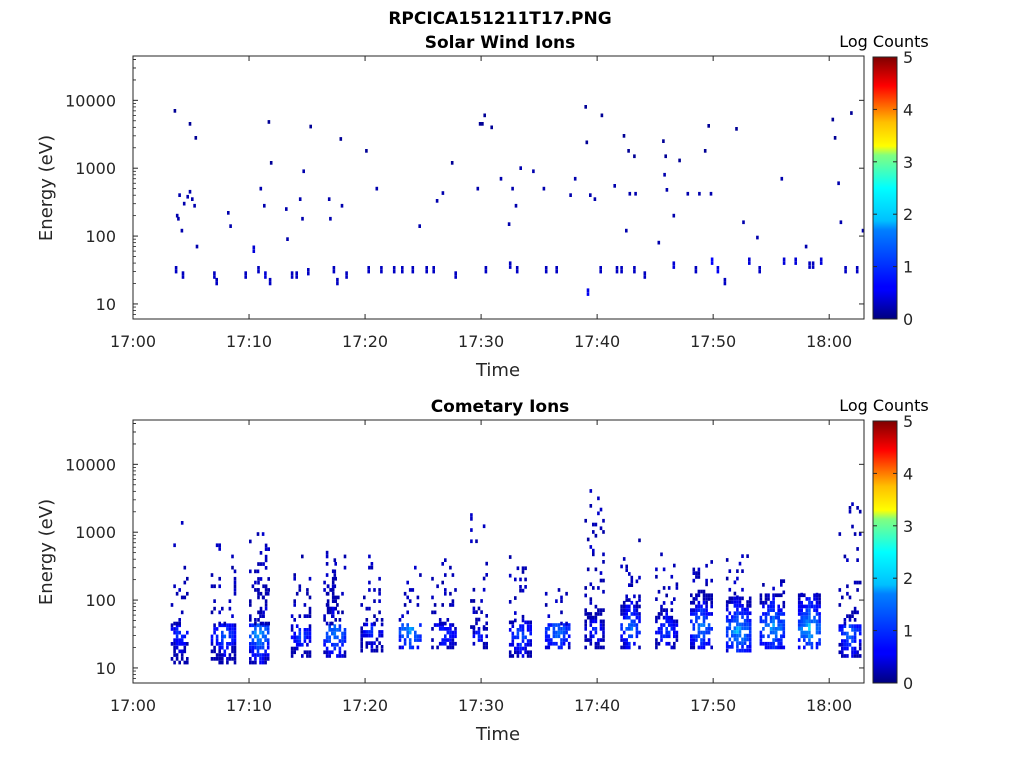 This screenshot has height=768, width=1024. What do you see at coordinates (106, 304) in the screenshot?
I see `y-tick-label: 10` at bounding box center [106, 304].